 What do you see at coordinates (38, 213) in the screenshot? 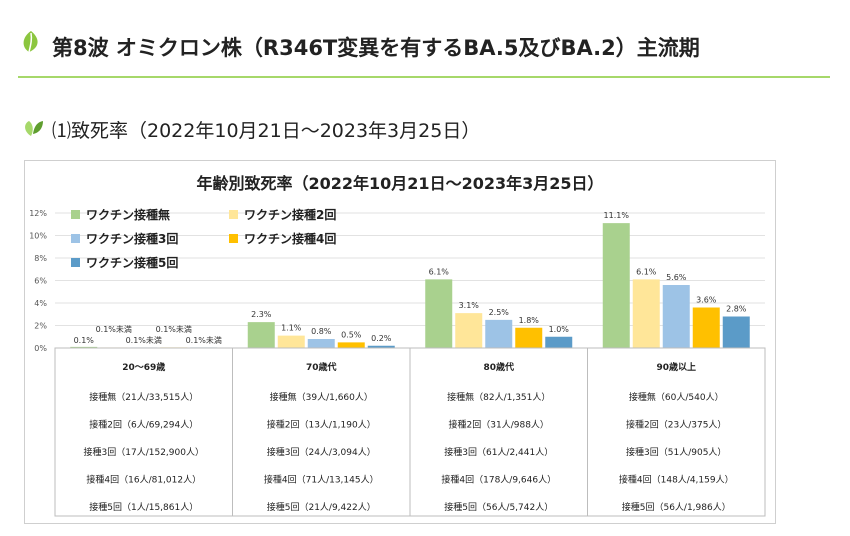
I see `y-tick-label: 12%` at bounding box center [38, 213].